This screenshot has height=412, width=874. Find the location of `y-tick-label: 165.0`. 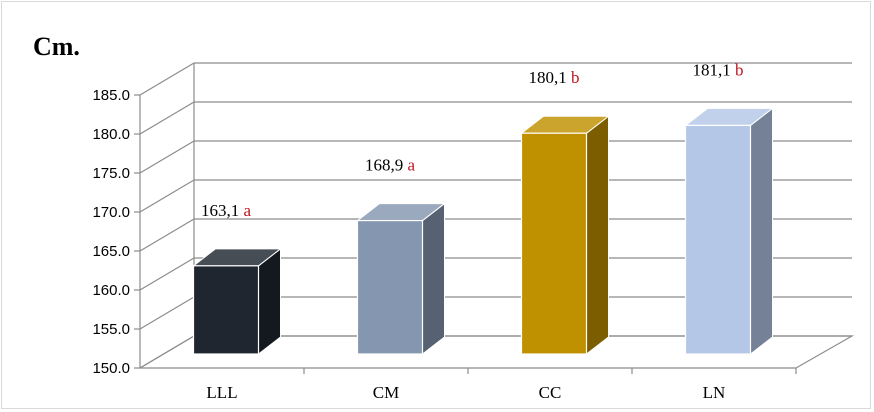

y-tick-label: 165.0 is located at coordinates (111, 251).